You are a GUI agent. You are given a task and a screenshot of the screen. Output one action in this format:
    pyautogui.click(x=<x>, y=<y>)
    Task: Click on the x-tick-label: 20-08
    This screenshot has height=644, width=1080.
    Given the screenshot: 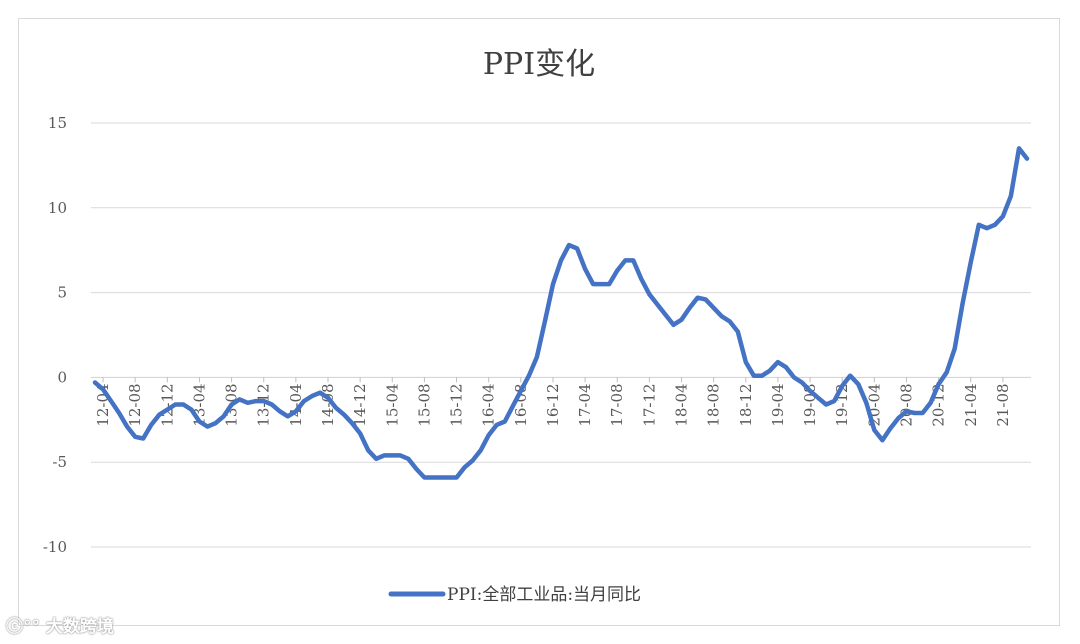 What is the action you would take?
    pyautogui.click(x=906, y=404)
    